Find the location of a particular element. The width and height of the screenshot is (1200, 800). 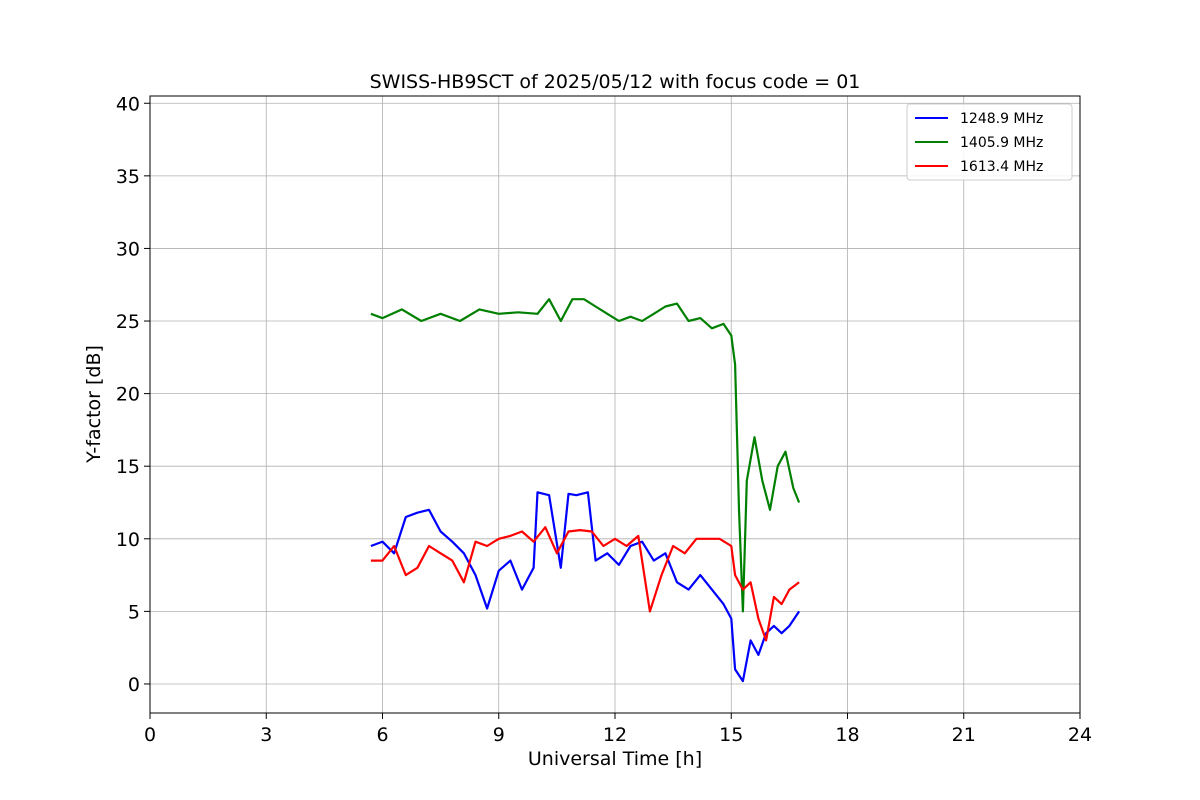

x-tick-label: 6 is located at coordinates (382, 735).